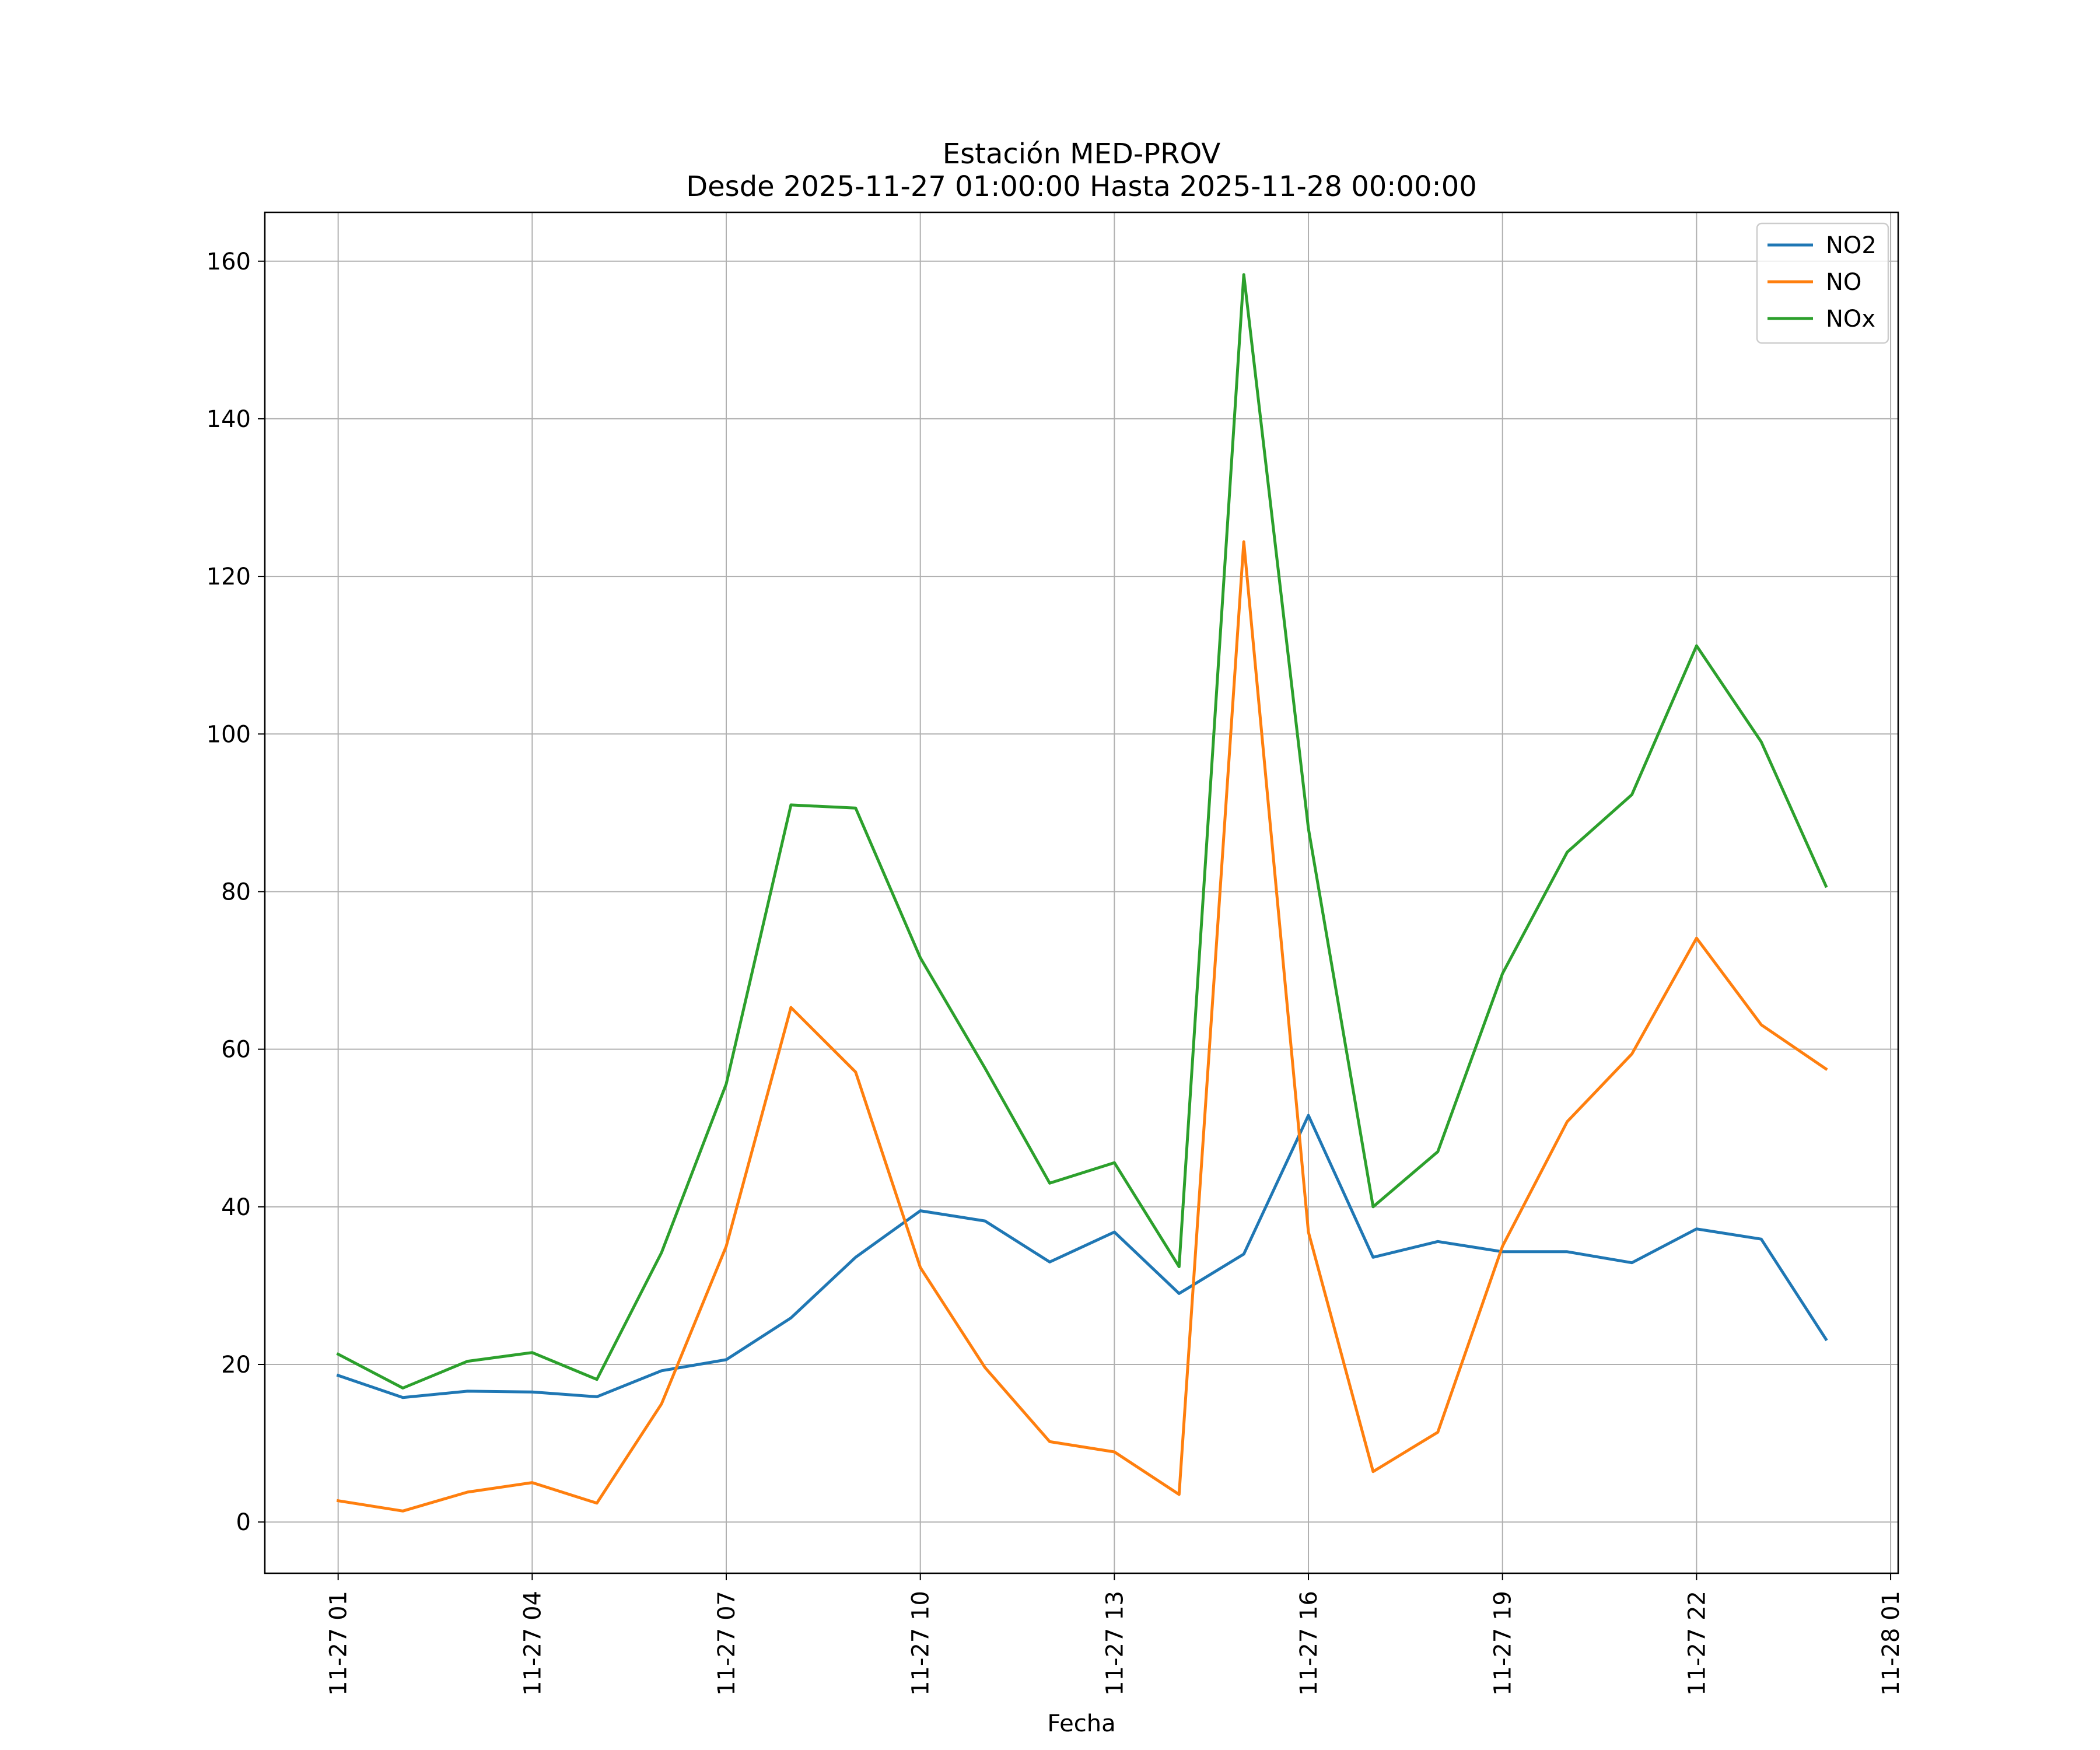  I want to click on y-tick-label: 40, so click(236, 1207).